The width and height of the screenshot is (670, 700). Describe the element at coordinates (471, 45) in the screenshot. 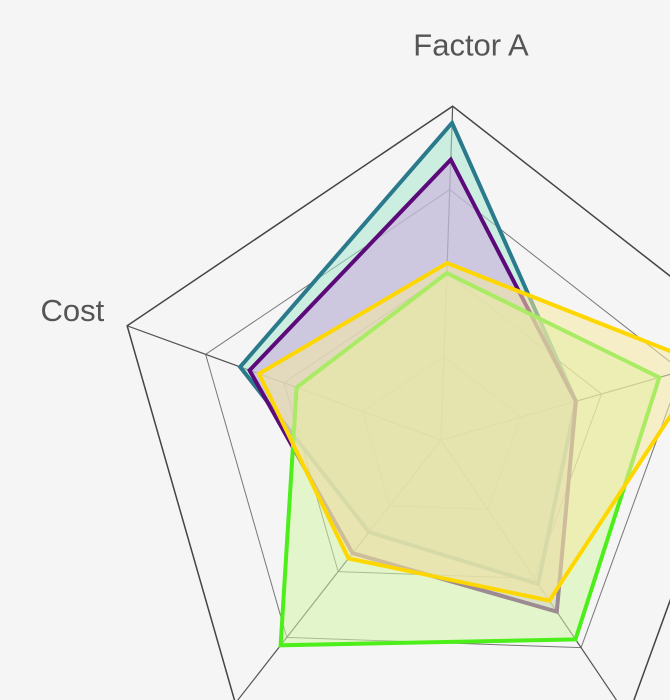

I see `axis-label: Factor A` at that location.